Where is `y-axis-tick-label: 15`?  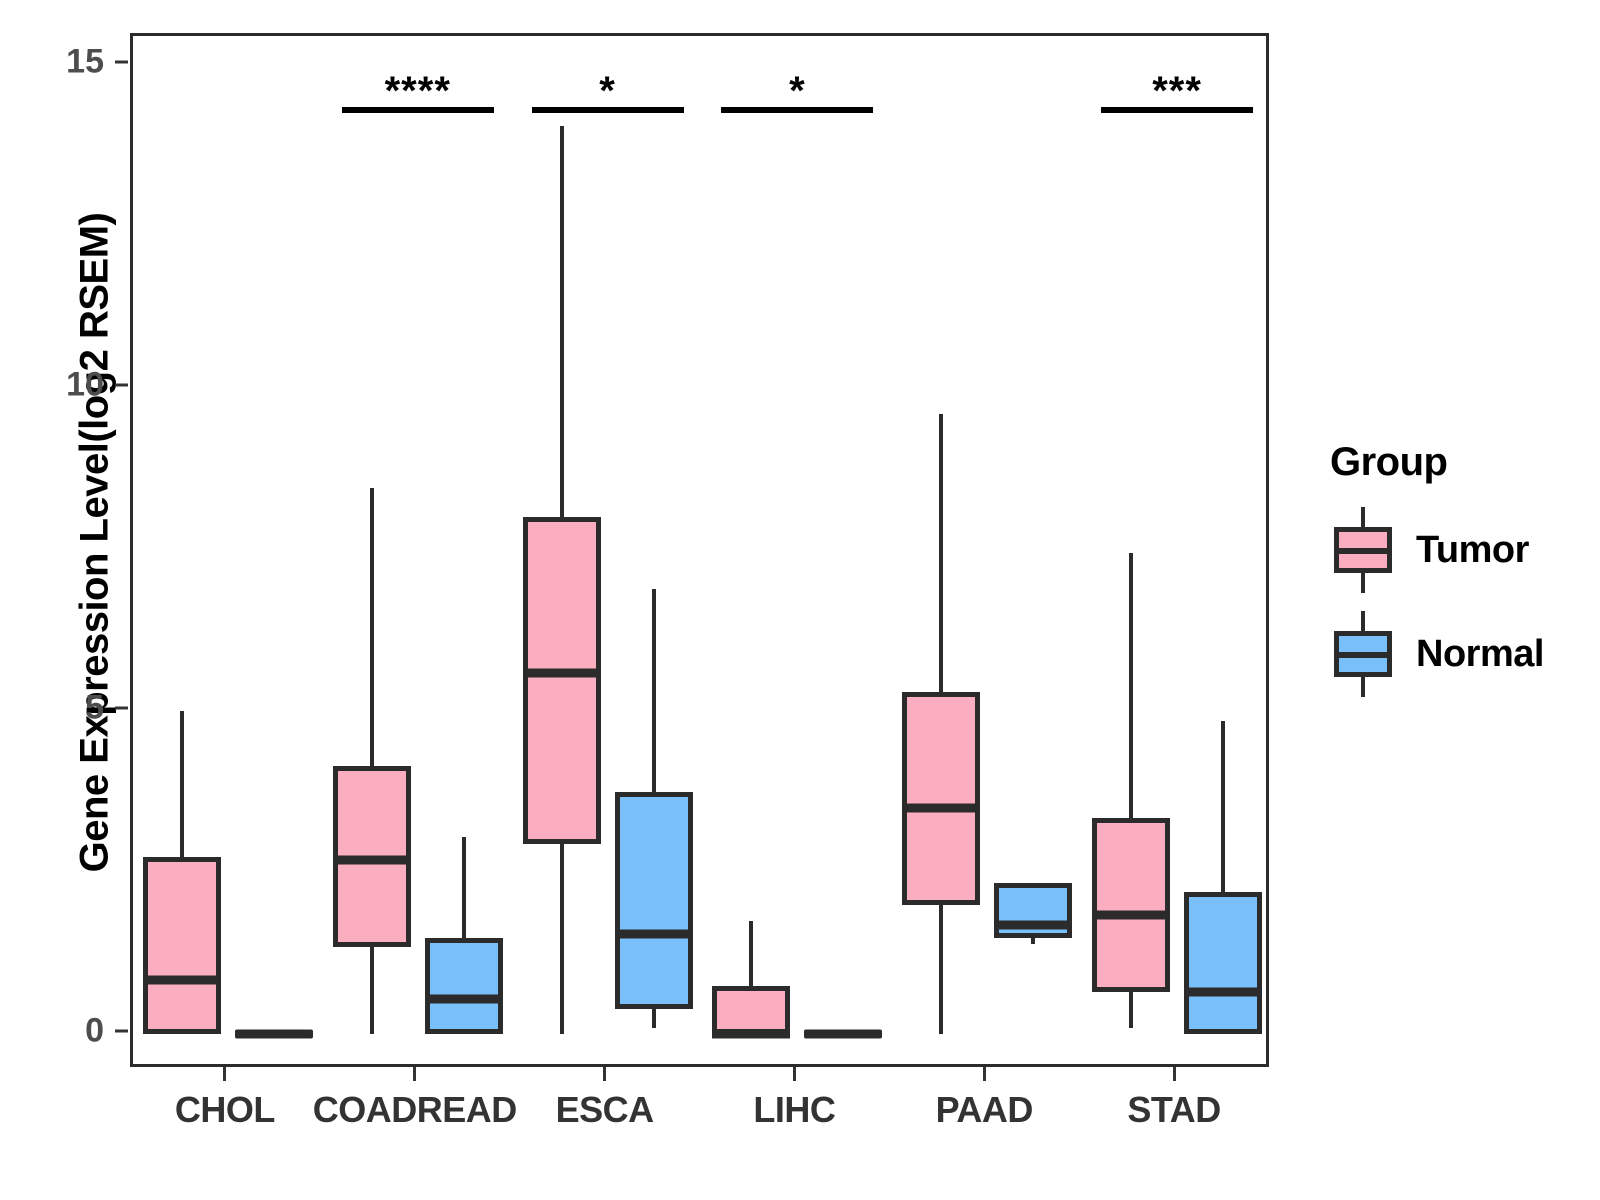 y-axis-tick-label: 15 is located at coordinates (85, 61).